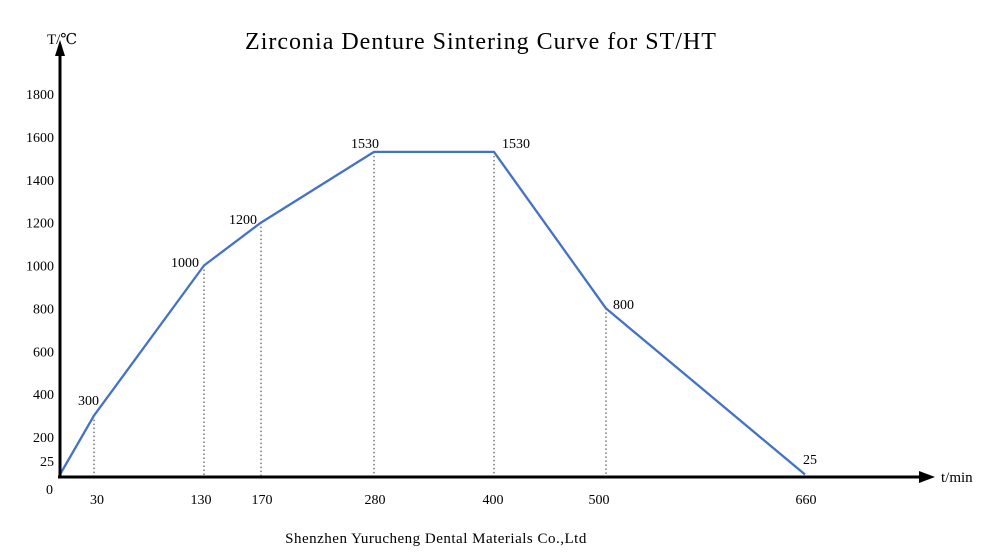 This screenshot has height=560, width=990. I want to click on x-tick-label: 30, so click(97, 500).